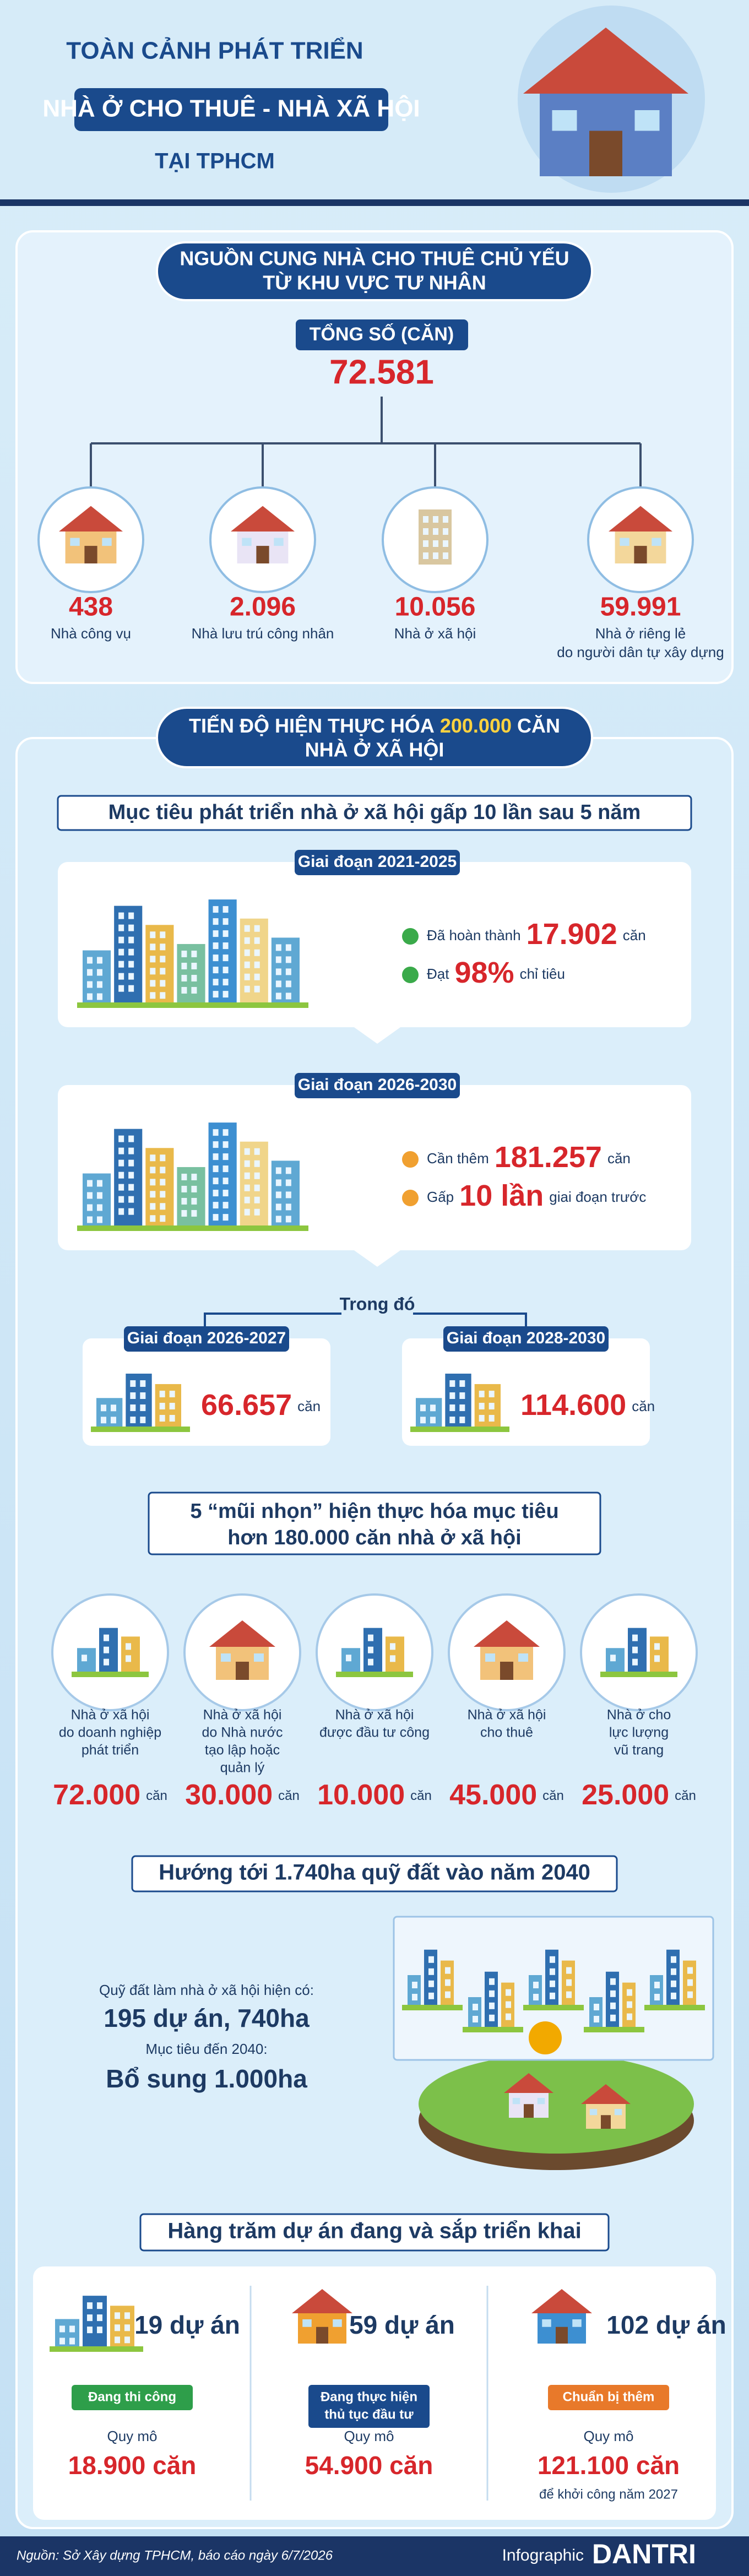 This screenshot has height=2576, width=749. I want to click on subheading-box, so click(374, 813).